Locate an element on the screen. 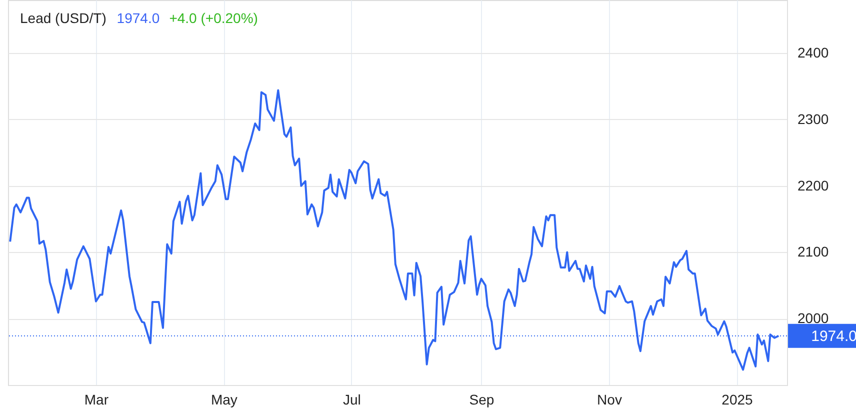  y-tick-label: 2300 is located at coordinates (813, 118).